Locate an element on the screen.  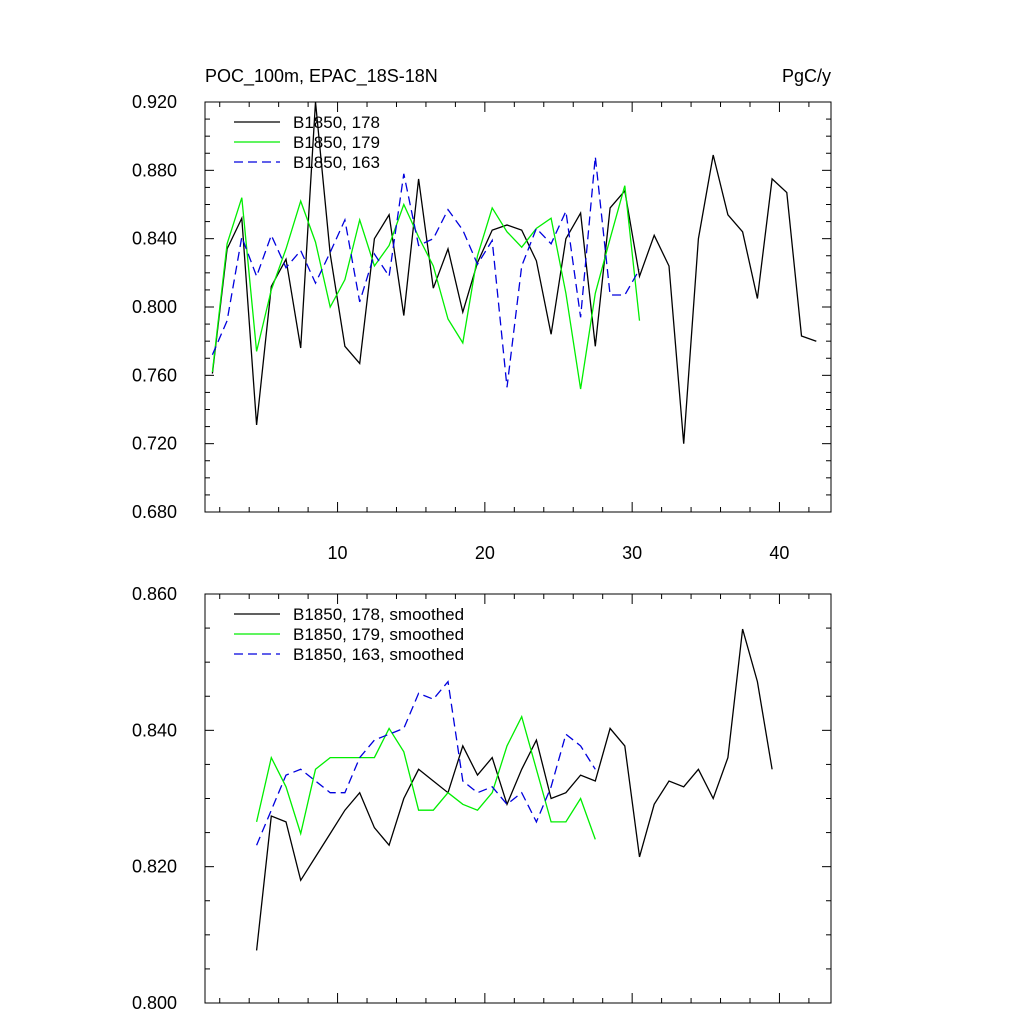
chart-units: PgC/y is located at coordinates (806, 76).